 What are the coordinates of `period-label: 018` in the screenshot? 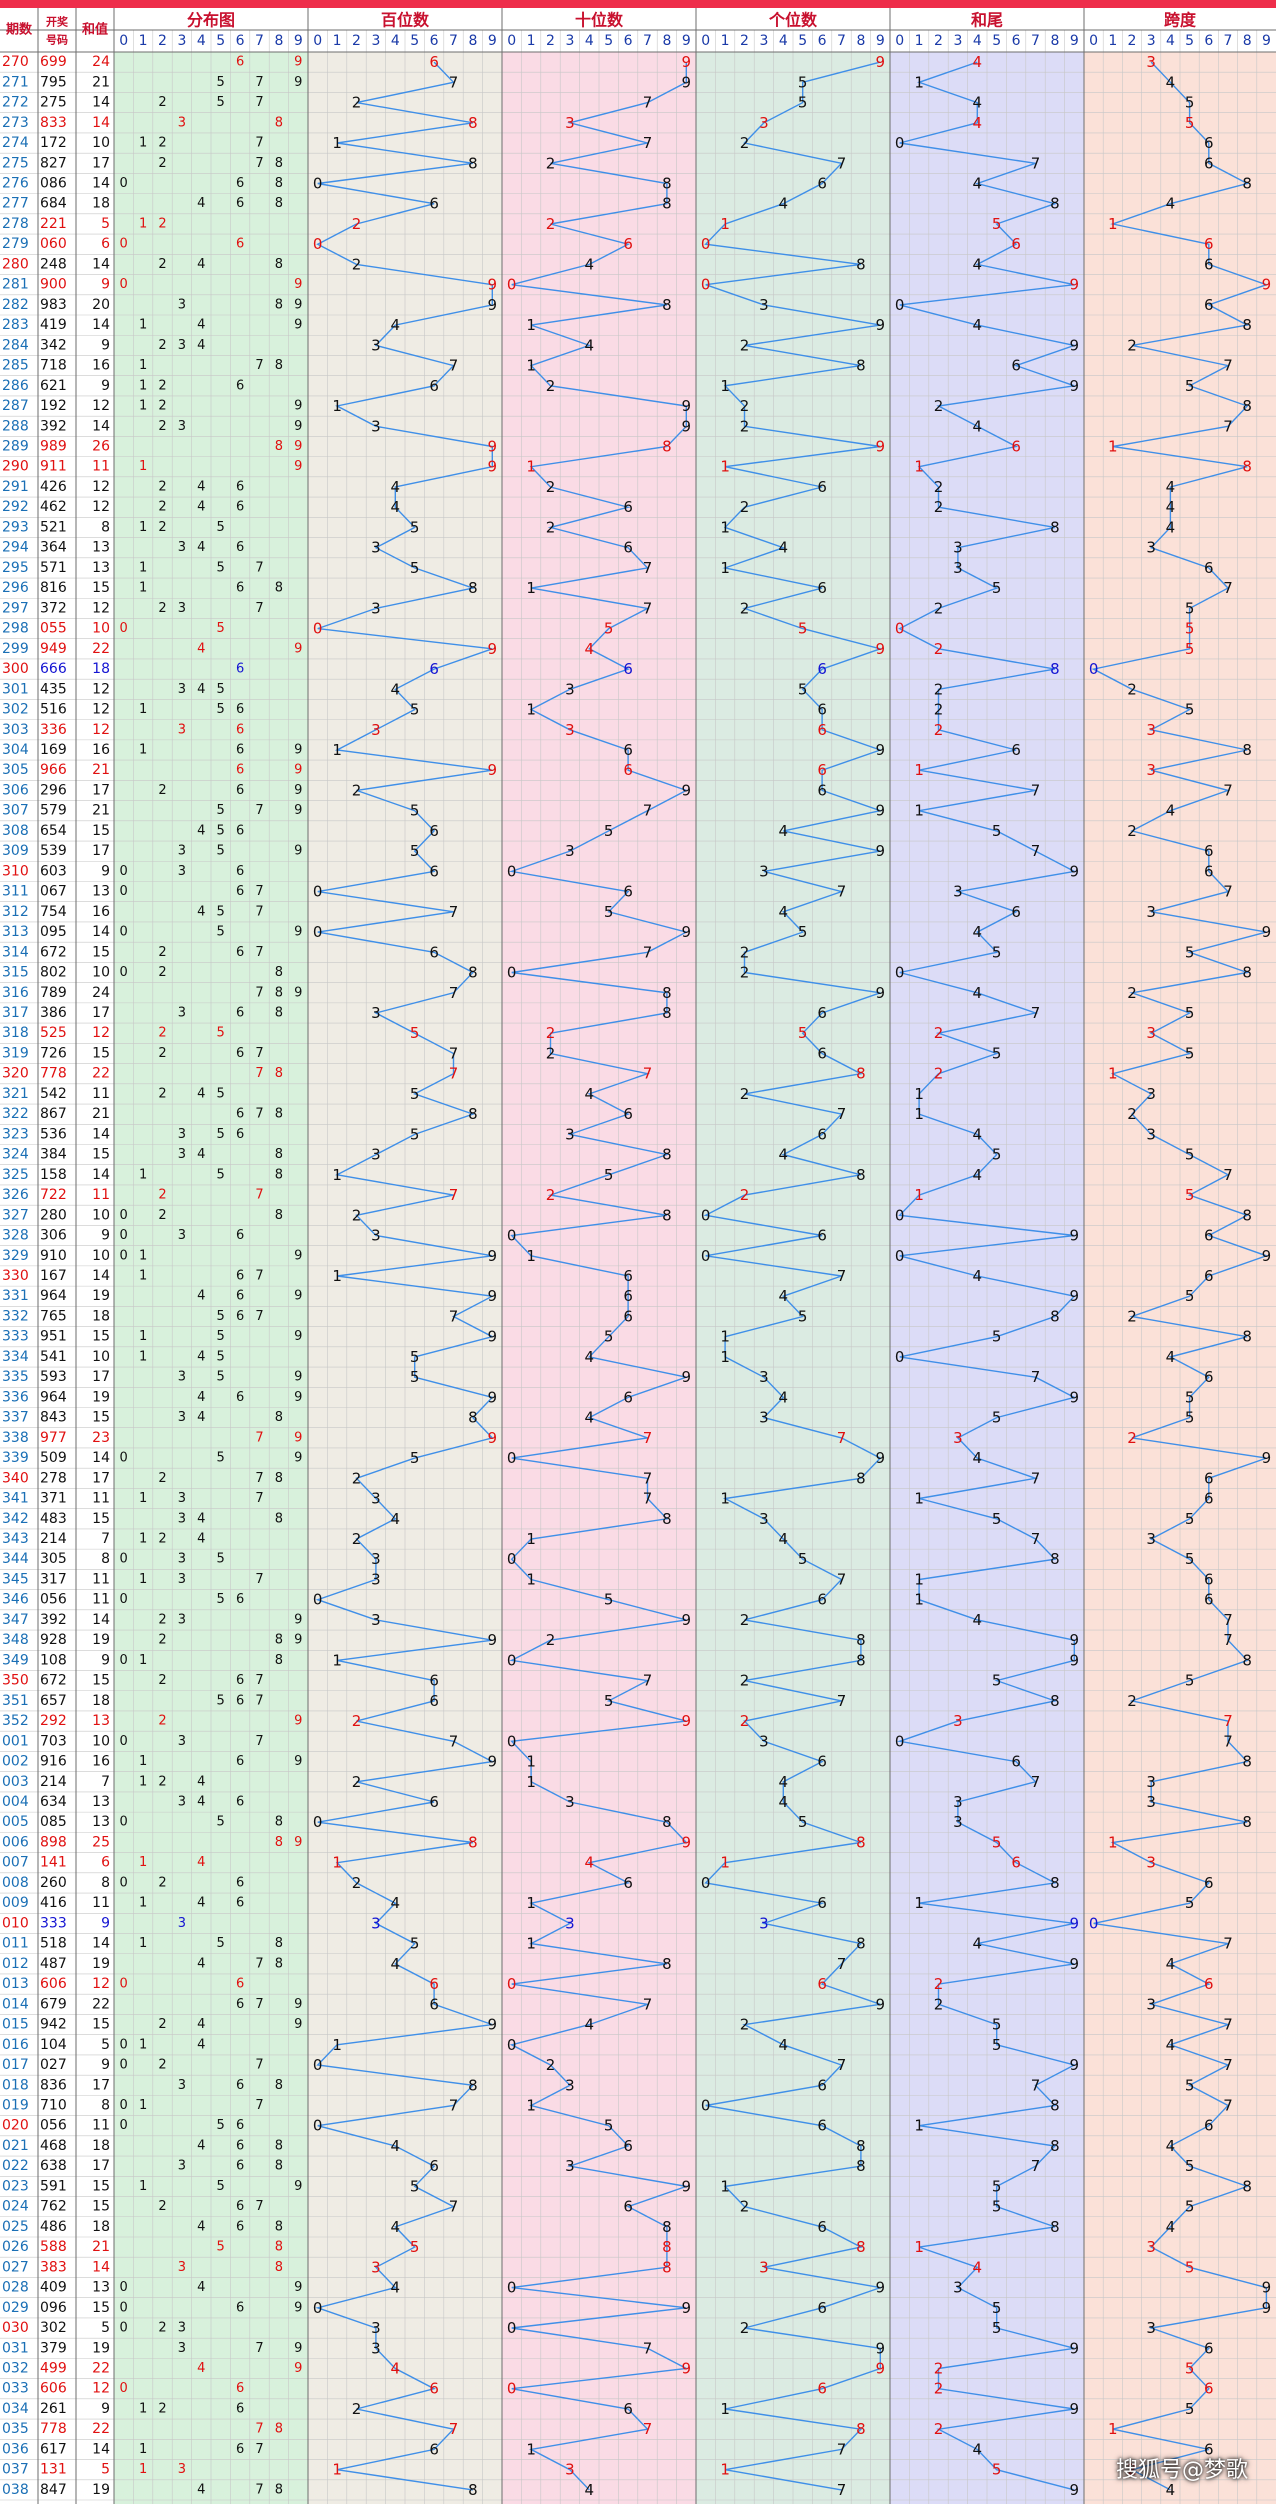 It's located at (15, 2085).